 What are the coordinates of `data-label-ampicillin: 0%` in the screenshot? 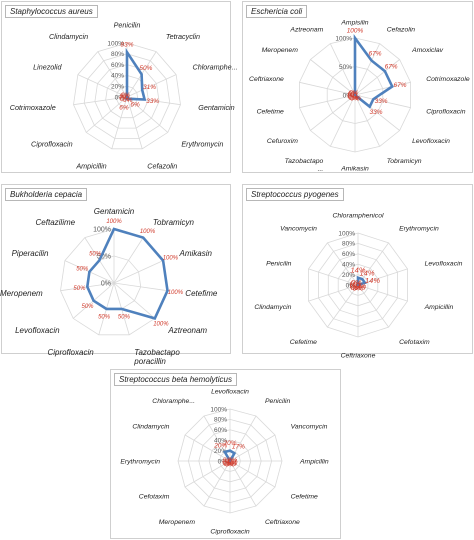 It's located at (233, 461).